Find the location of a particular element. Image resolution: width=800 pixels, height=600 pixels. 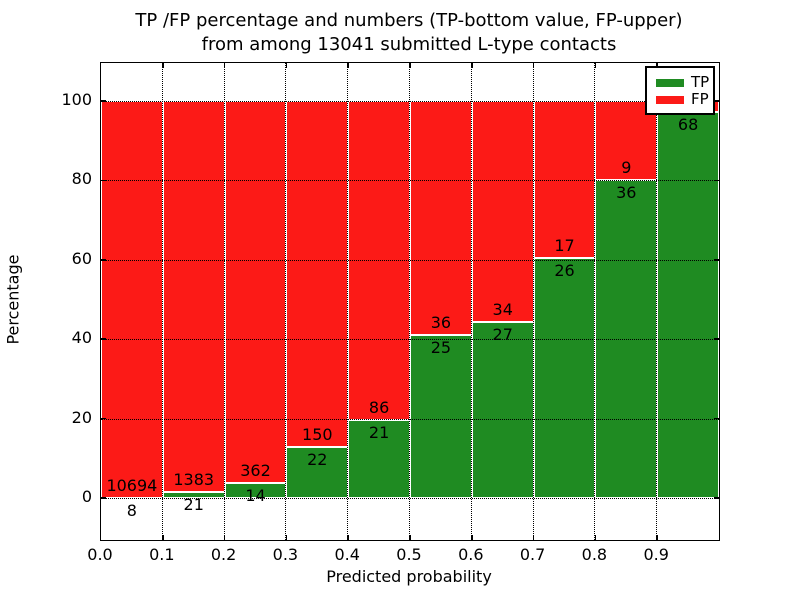

x-axis-label: Predicted probability is located at coordinates (409, 576).